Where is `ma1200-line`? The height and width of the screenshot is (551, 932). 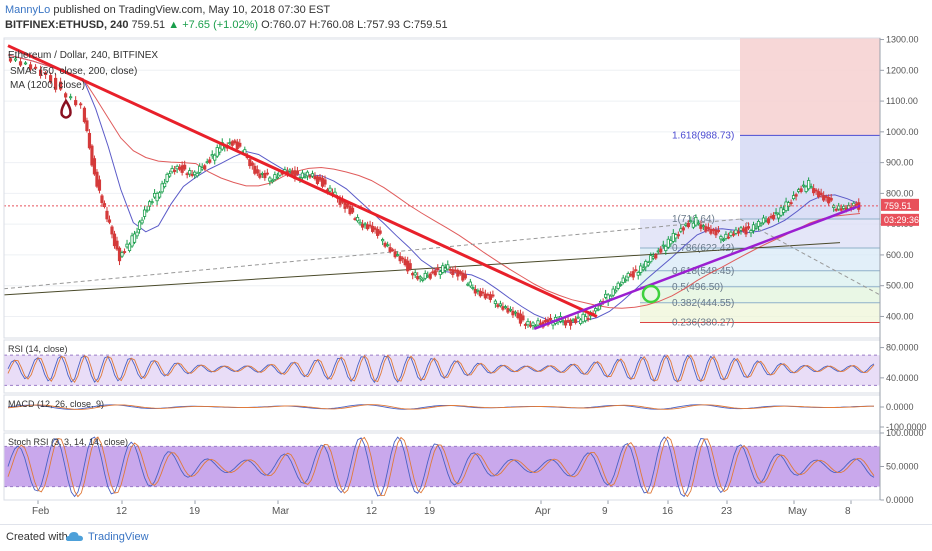
ma1200-line is located at coordinates (422, 269).